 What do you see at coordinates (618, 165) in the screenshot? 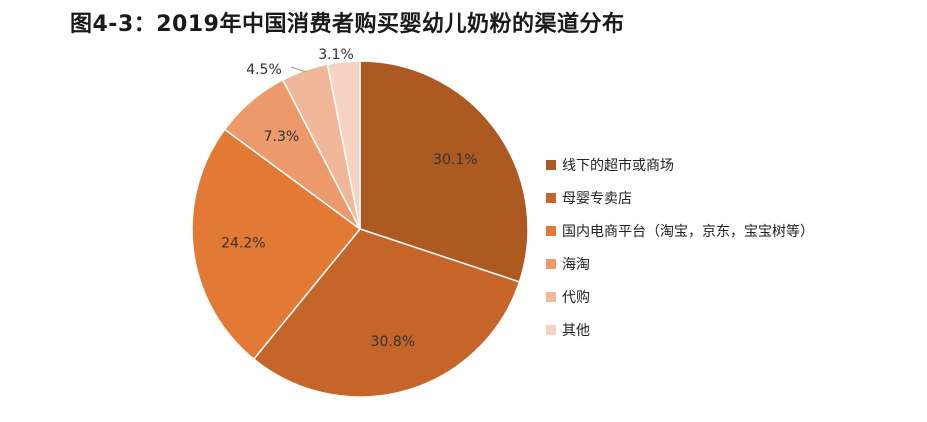
I see `legend-label: 线下的超市或商场` at bounding box center [618, 165].